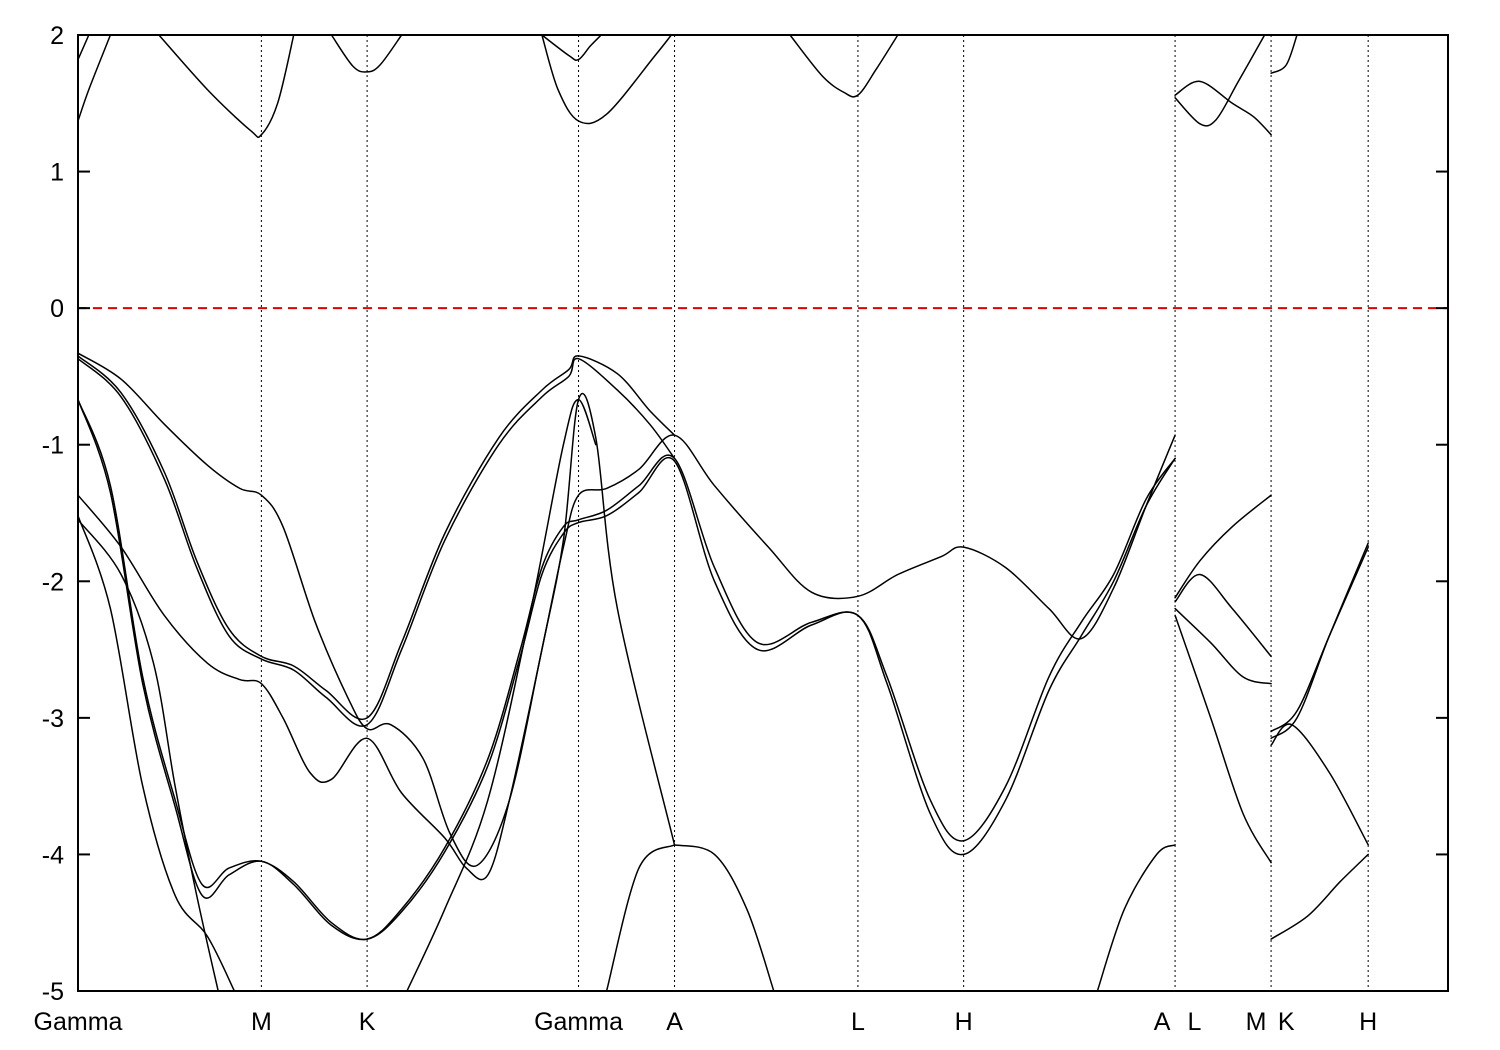 This screenshot has height=1050, width=1500. I want to click on y-tick-label: -4, so click(53, 855).